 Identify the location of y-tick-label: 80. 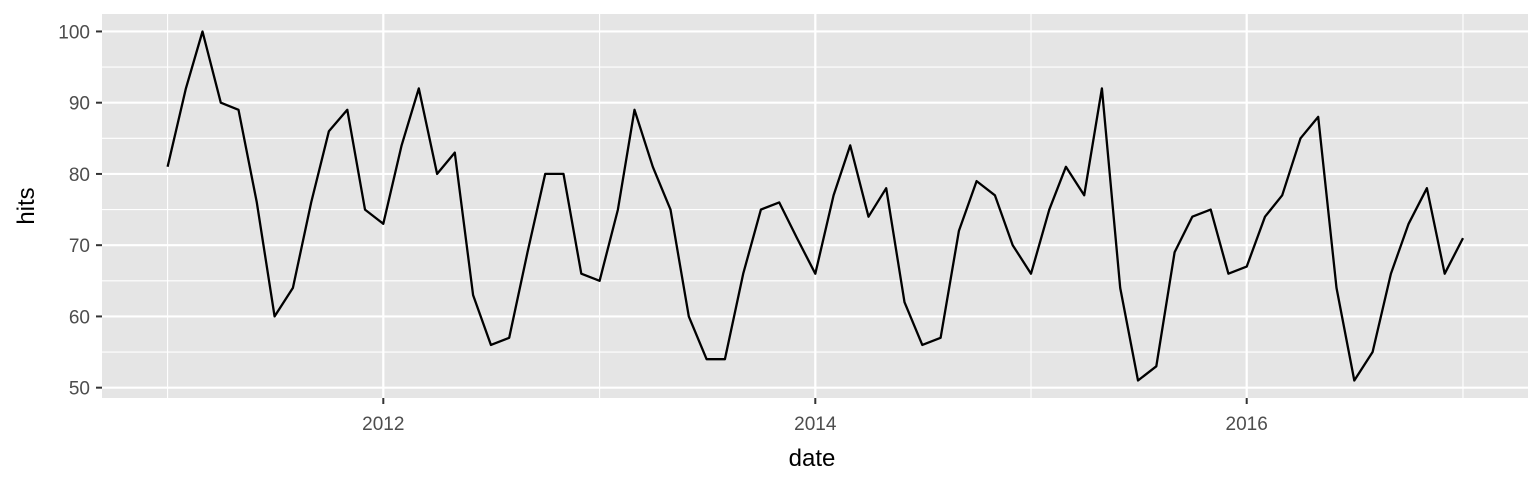
(79, 175).